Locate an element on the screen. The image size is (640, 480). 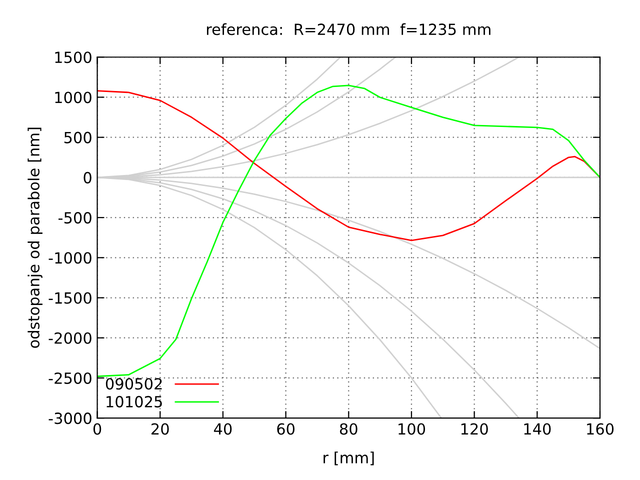
x-tick-label: 40 is located at coordinates (223, 429).